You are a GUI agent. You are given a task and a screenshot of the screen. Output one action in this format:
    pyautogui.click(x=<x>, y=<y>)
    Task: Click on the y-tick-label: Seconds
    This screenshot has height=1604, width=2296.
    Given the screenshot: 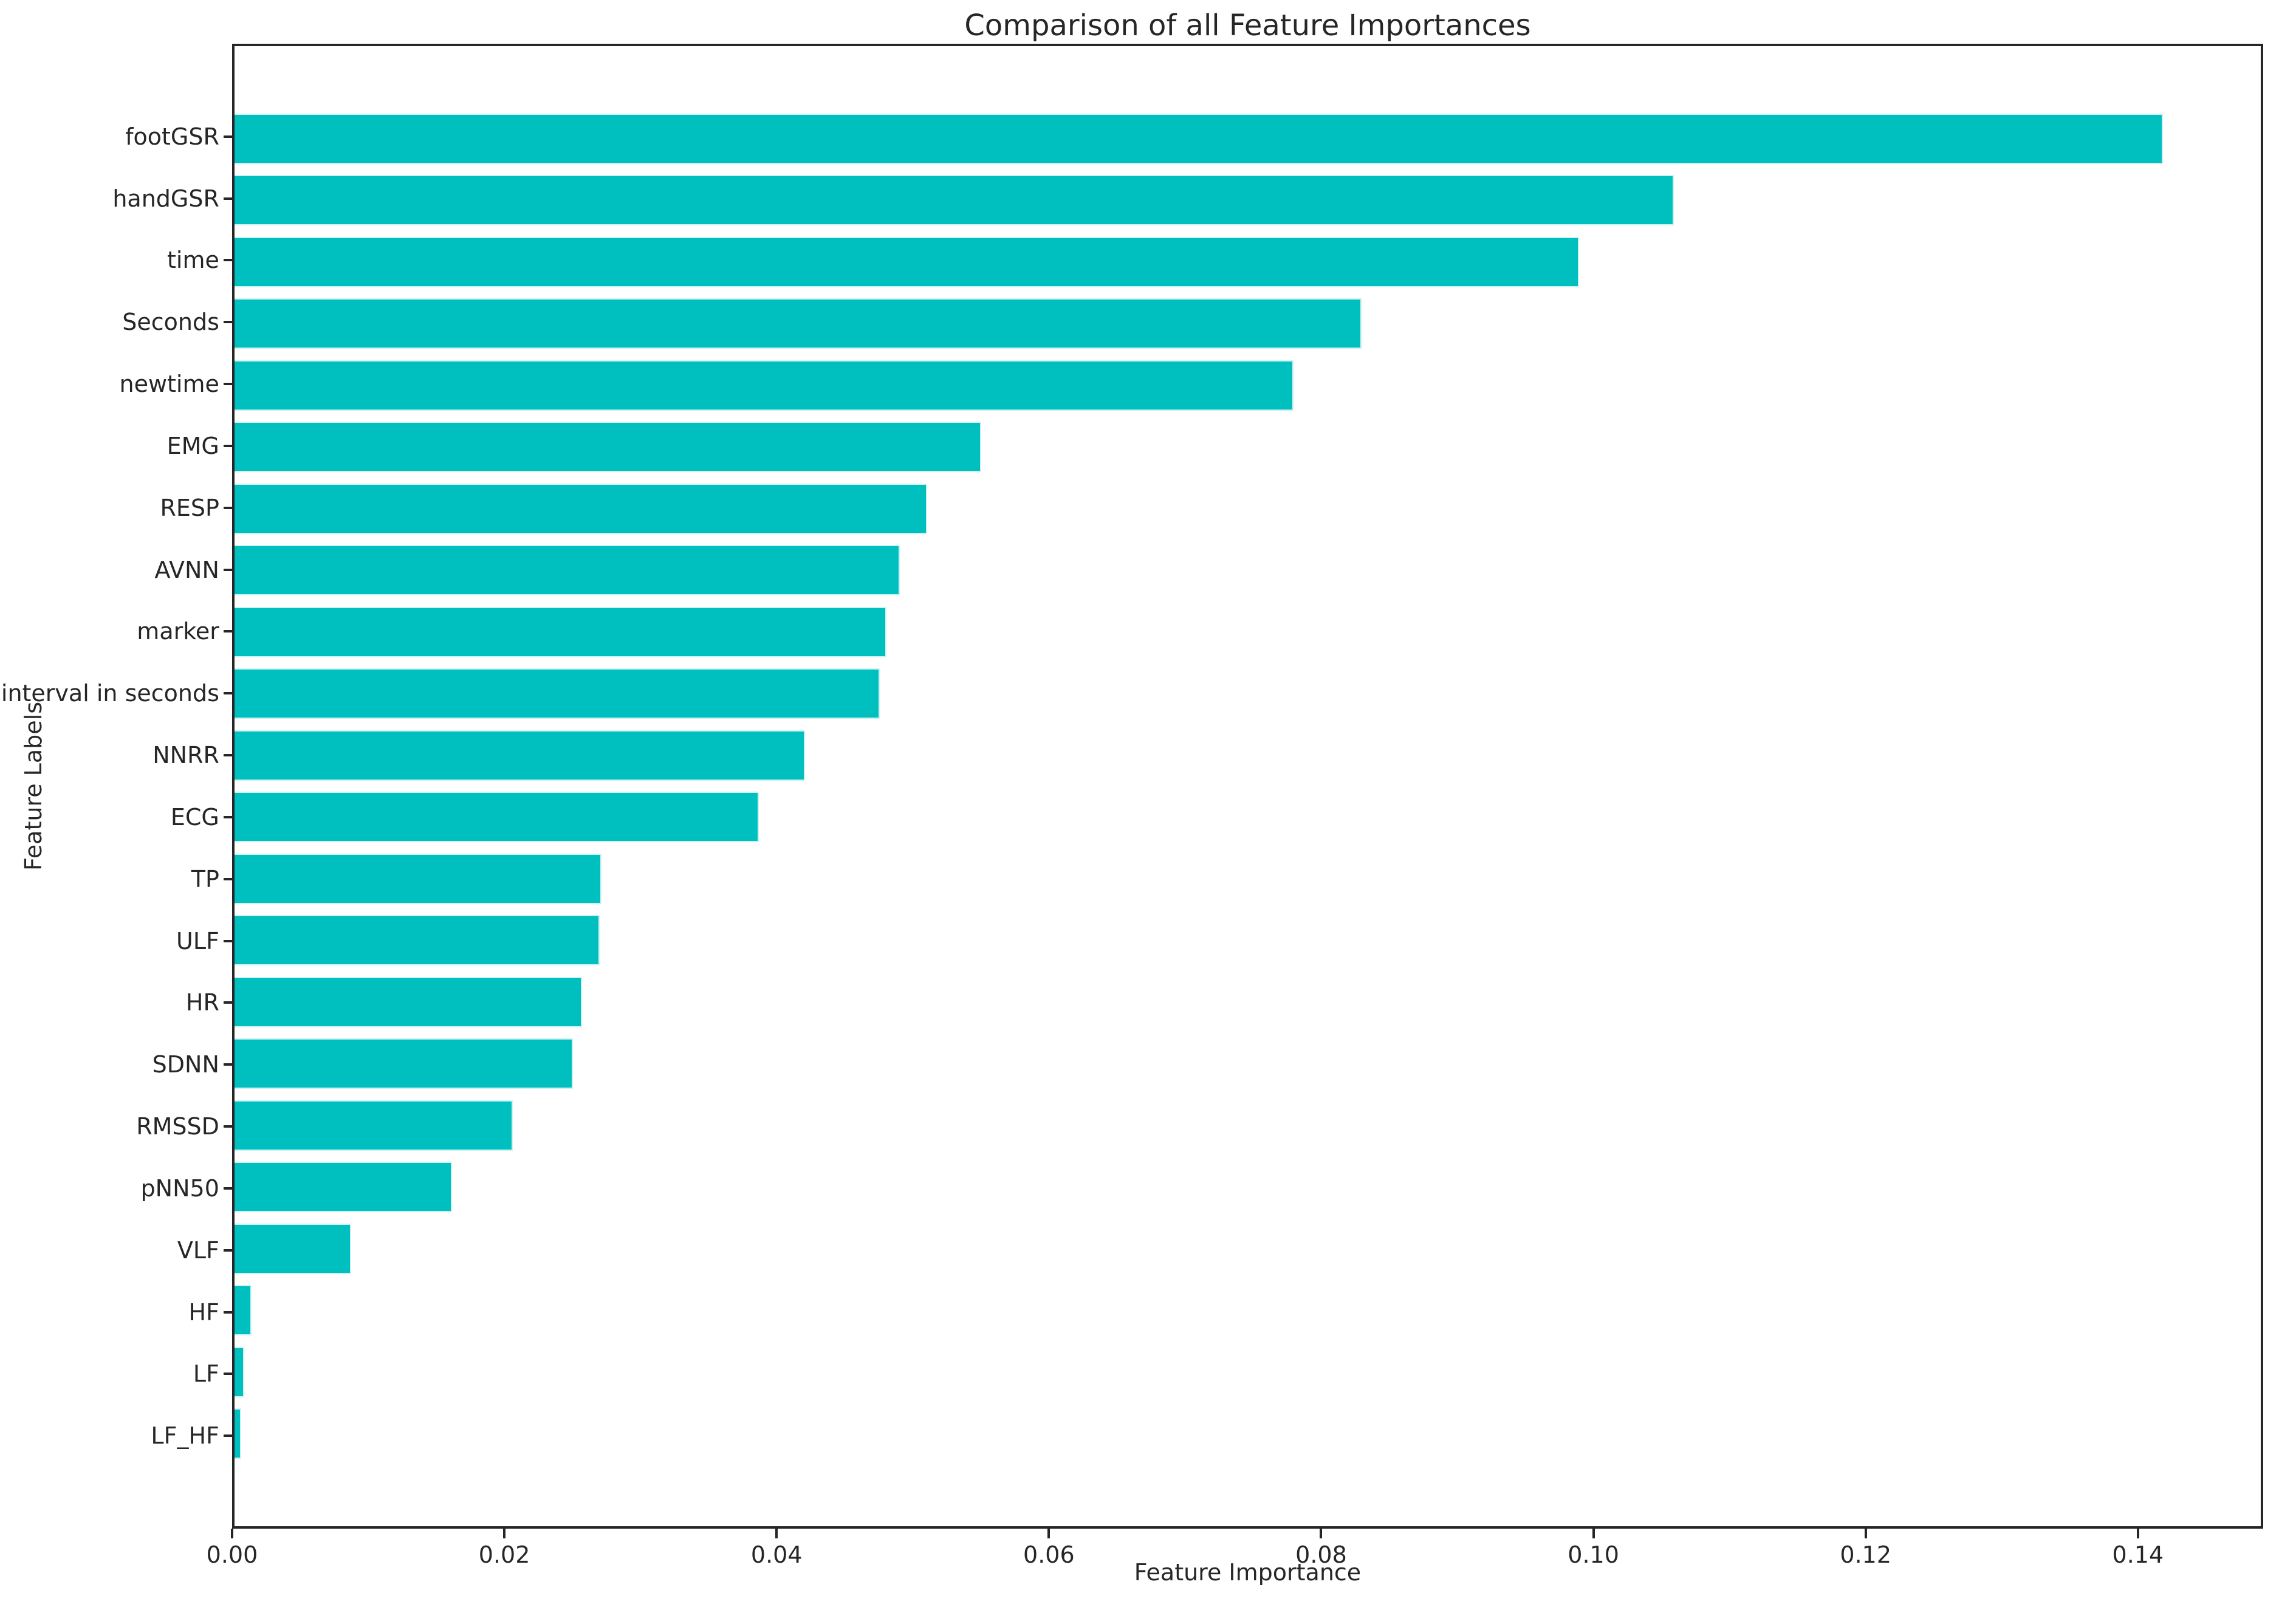 What is the action you would take?
    pyautogui.click(x=170, y=322)
    